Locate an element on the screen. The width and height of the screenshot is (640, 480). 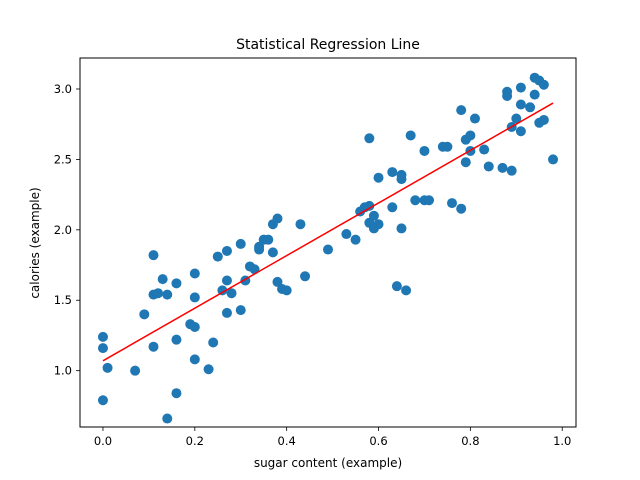
x-tick-label: 0.2 is located at coordinates (195, 441).